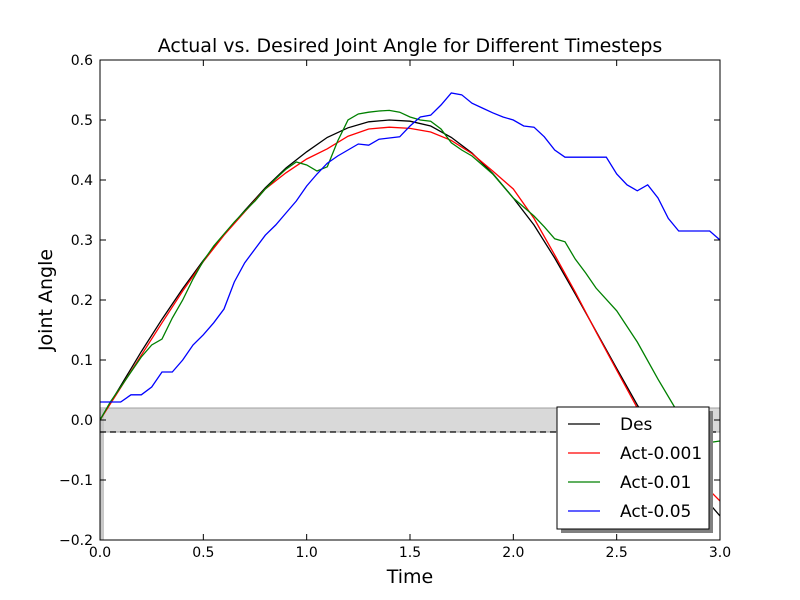  I want to click on x-tick-label: 0.0, so click(100, 553).